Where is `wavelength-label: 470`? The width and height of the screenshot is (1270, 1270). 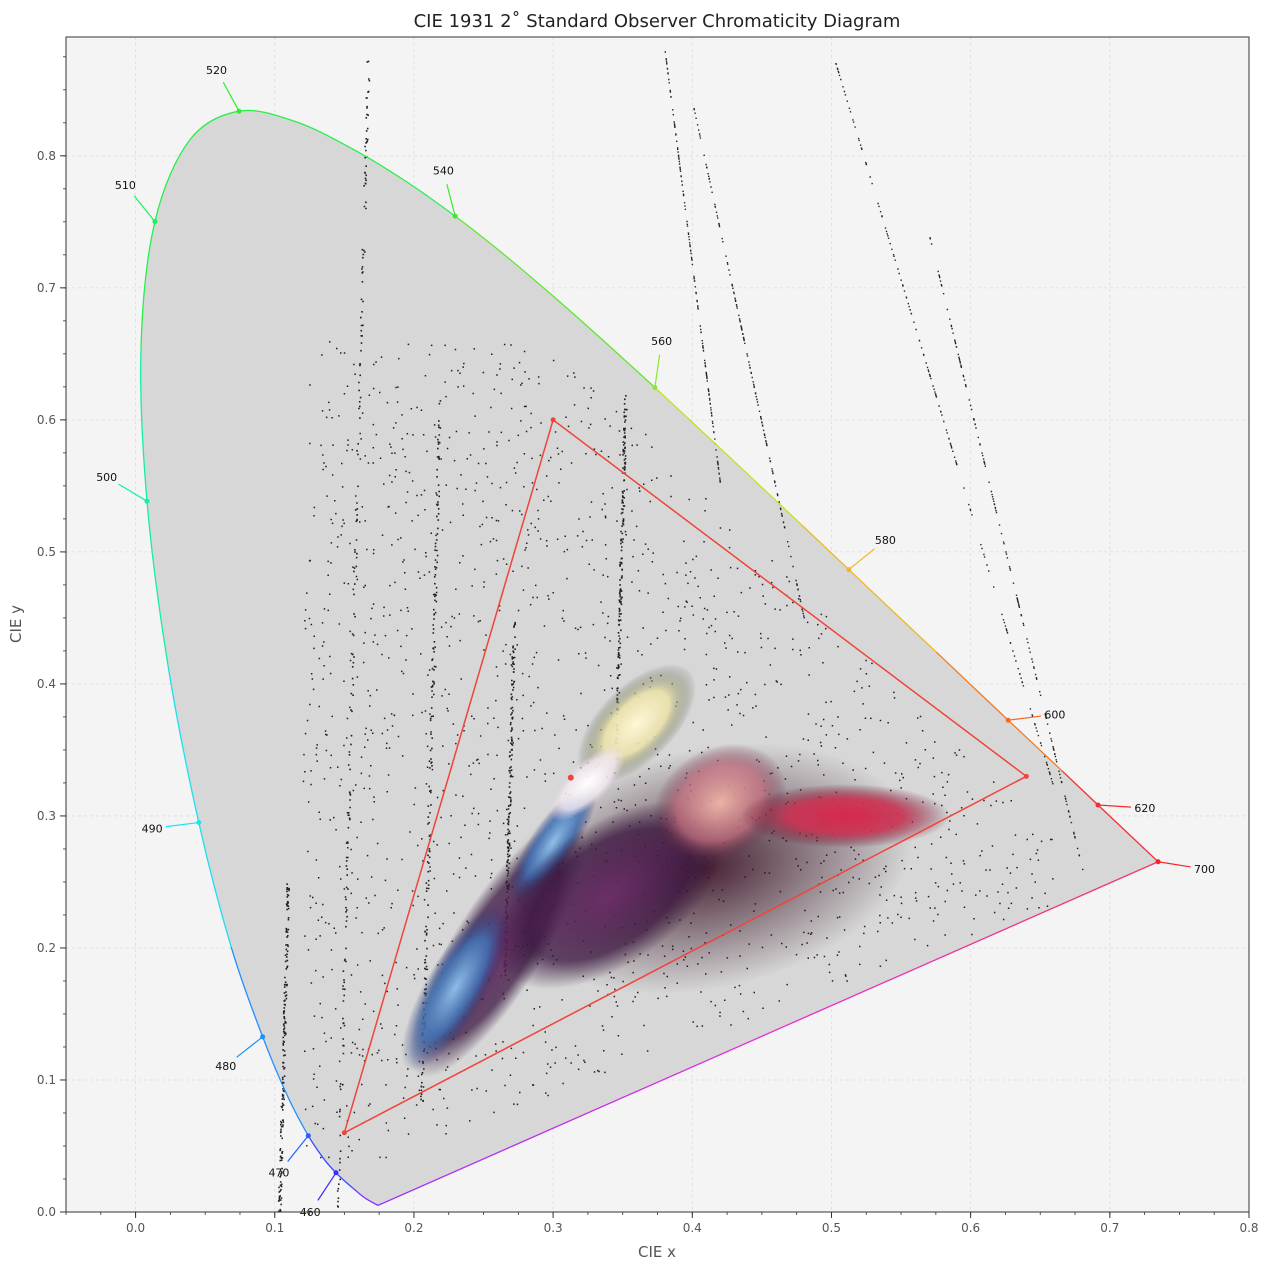
wavelength-label: 470 is located at coordinates (278, 1172).